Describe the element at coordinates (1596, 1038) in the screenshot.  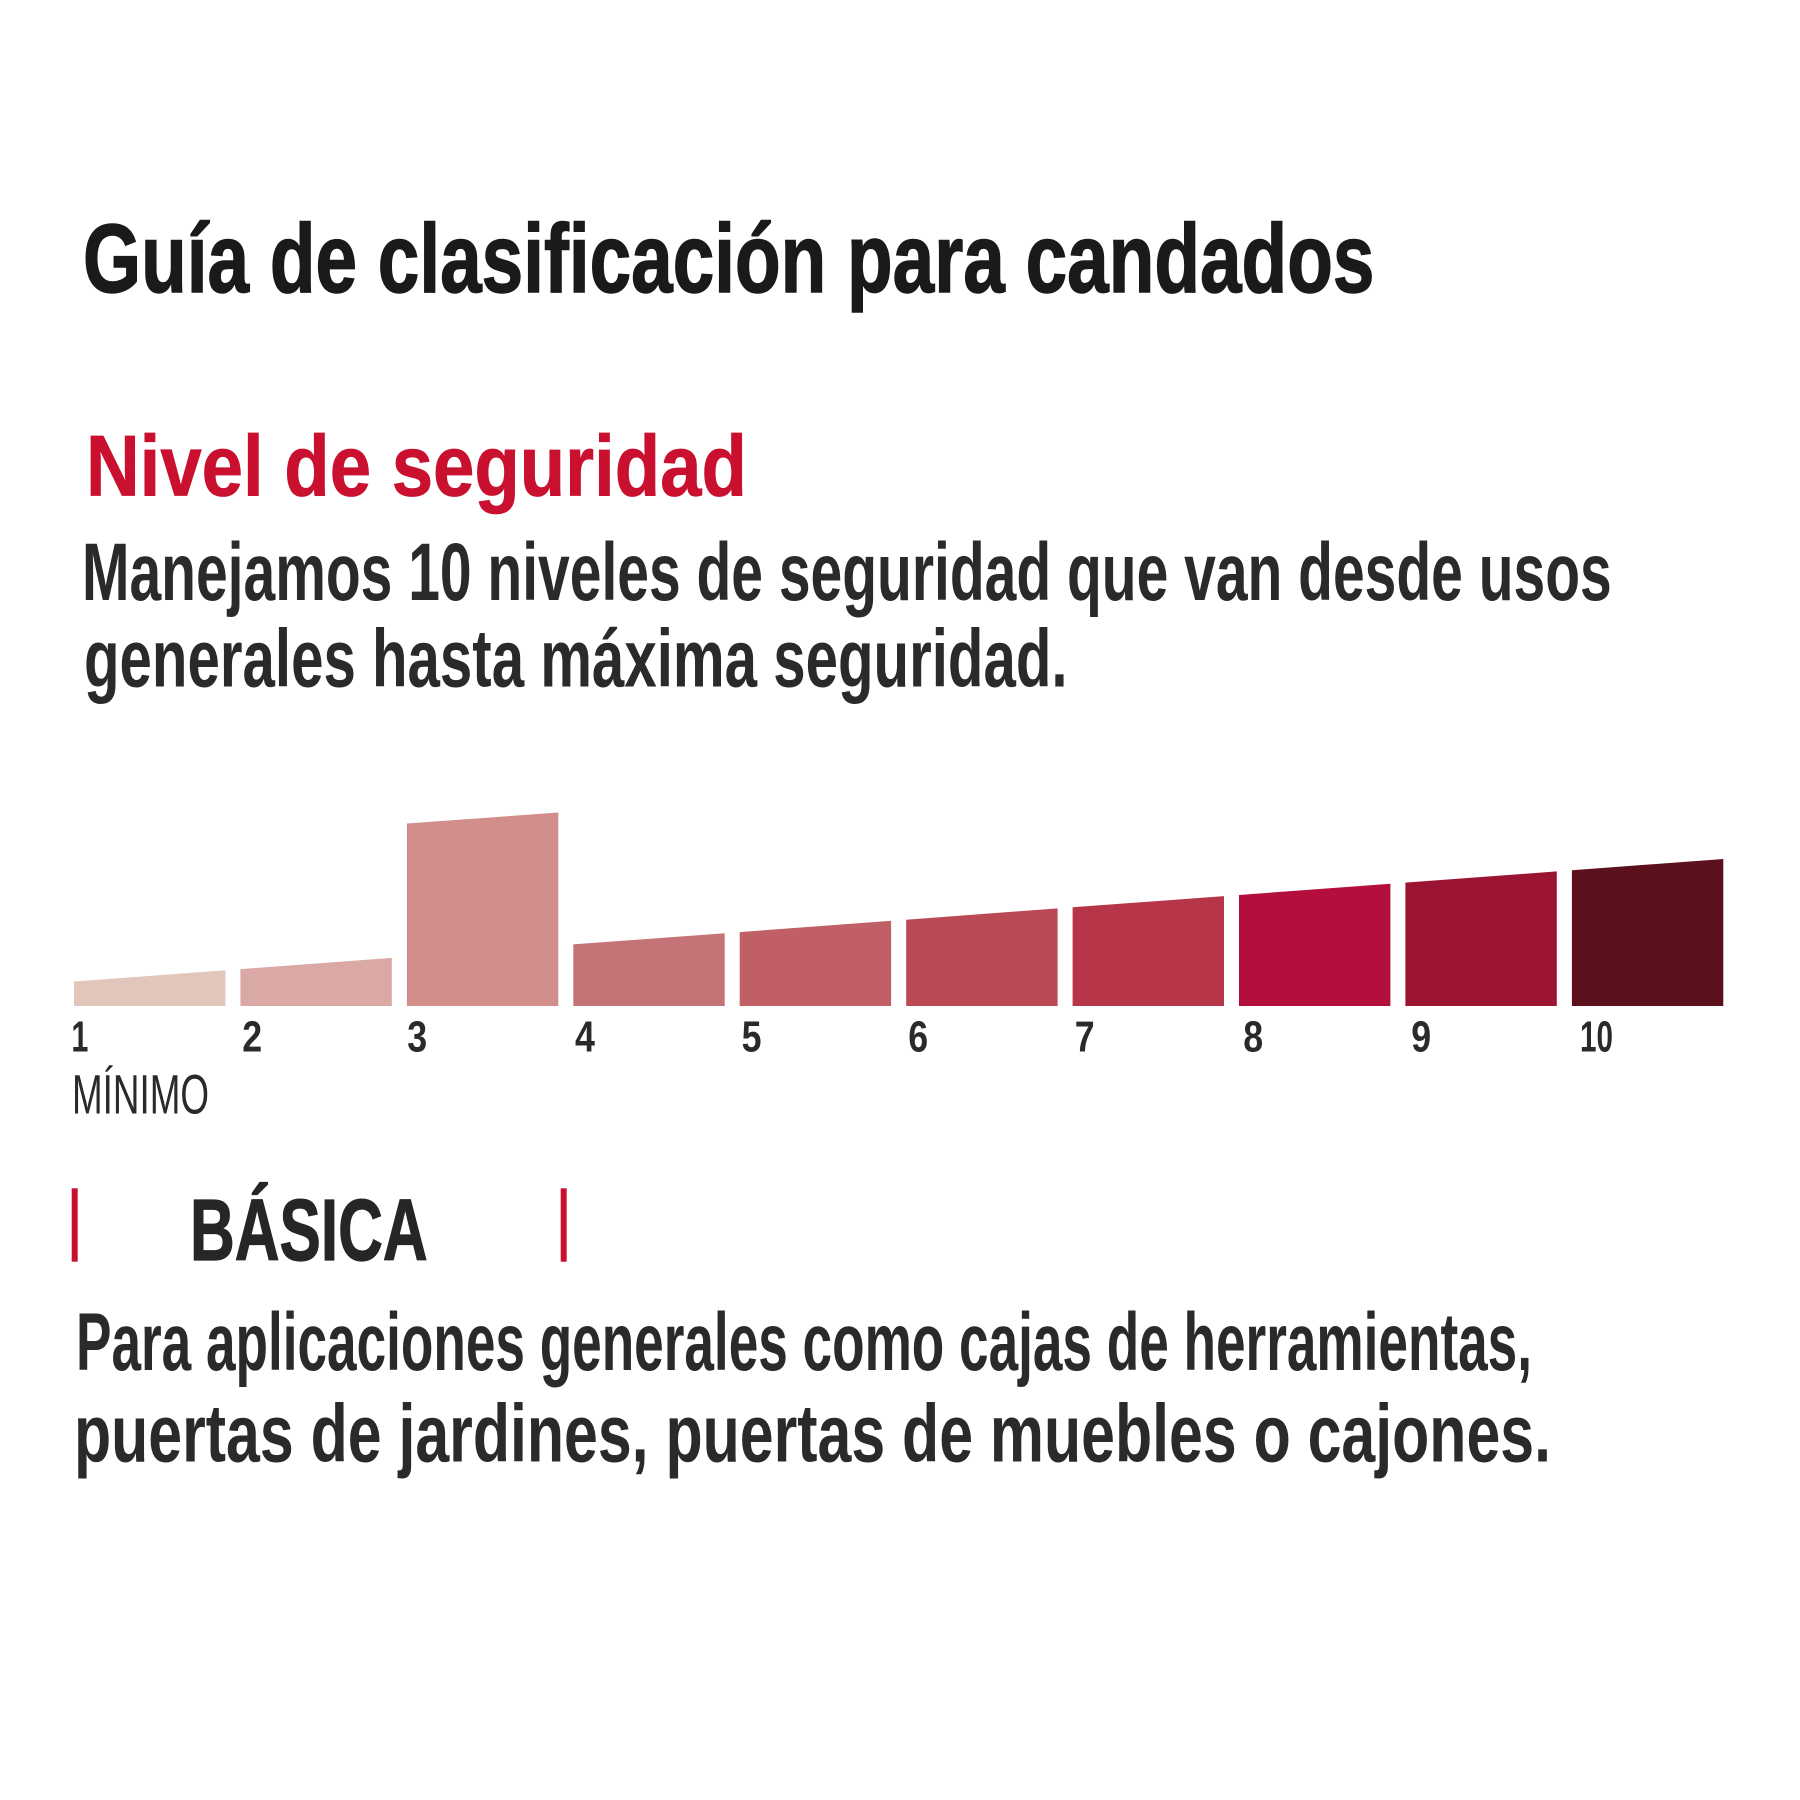
I see `svg-text: 10` at that location.